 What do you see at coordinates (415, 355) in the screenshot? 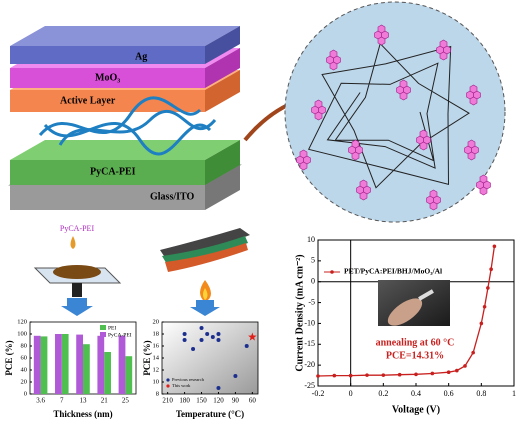
I see `annotation: PCE=14.31%` at bounding box center [415, 355].